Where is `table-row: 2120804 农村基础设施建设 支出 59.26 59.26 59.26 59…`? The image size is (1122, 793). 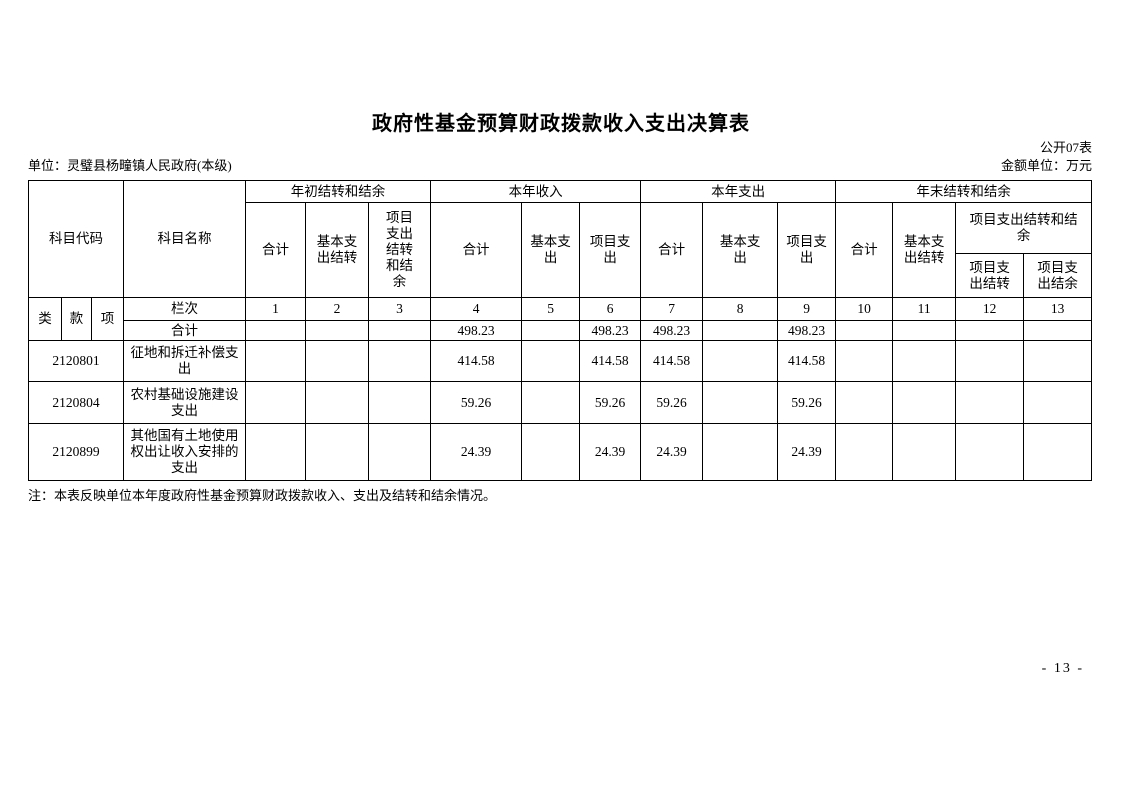
table-row: 2120804 农村基础设施建设 支出 59.26 59.26 59.26 59… is located at coordinates (560, 402).